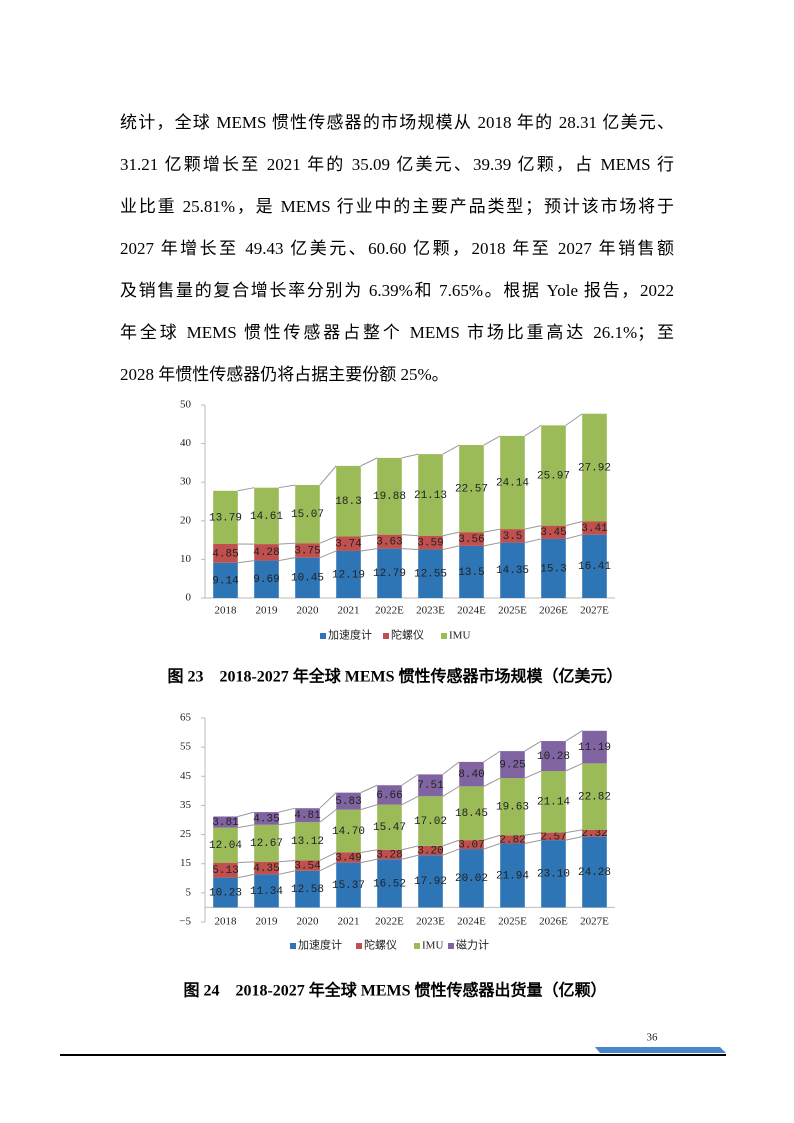 This screenshot has width=794, height=1123. Describe the element at coordinates (266, 892) in the screenshot. I see `value-label: 11.34` at that location.